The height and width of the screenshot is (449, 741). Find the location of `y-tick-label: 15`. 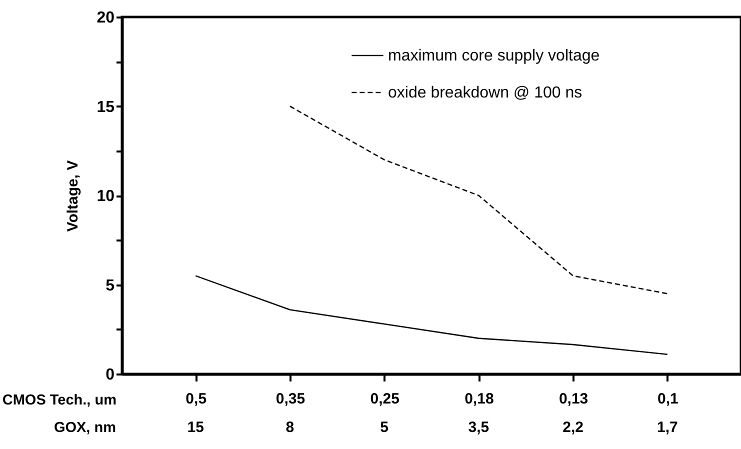

y-tick-label: 15 is located at coordinates (105, 107).